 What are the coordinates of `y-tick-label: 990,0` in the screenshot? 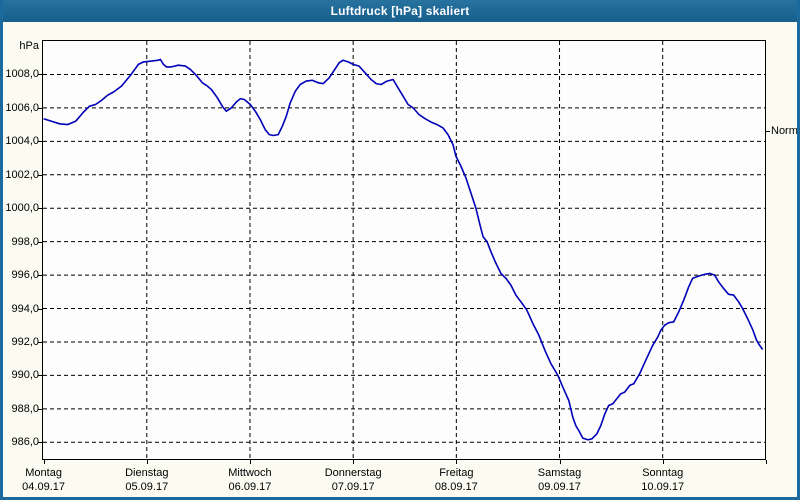 It's located at (25, 375).